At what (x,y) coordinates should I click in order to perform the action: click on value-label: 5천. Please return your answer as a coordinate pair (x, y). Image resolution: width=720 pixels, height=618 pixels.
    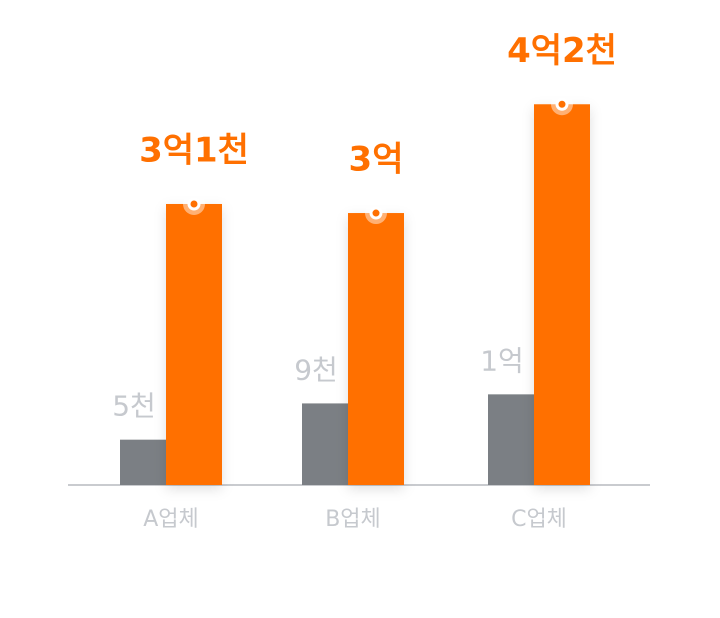
    Looking at the image, I should click on (134, 406).